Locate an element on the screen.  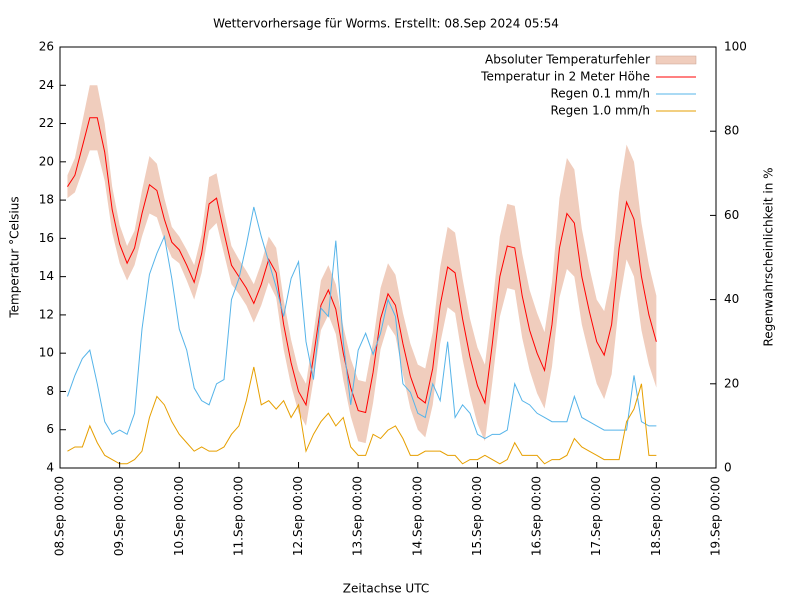
y-tick-label: 10 is located at coordinates (46, 353).